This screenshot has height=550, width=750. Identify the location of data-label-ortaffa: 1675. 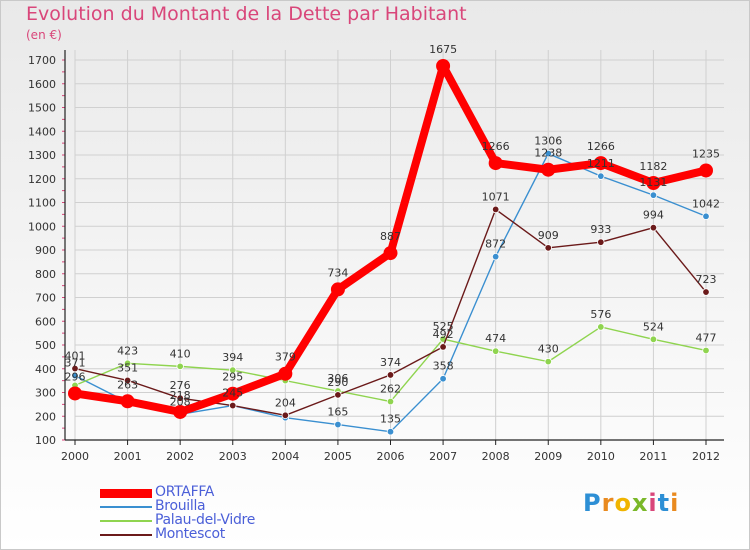
(443, 49).